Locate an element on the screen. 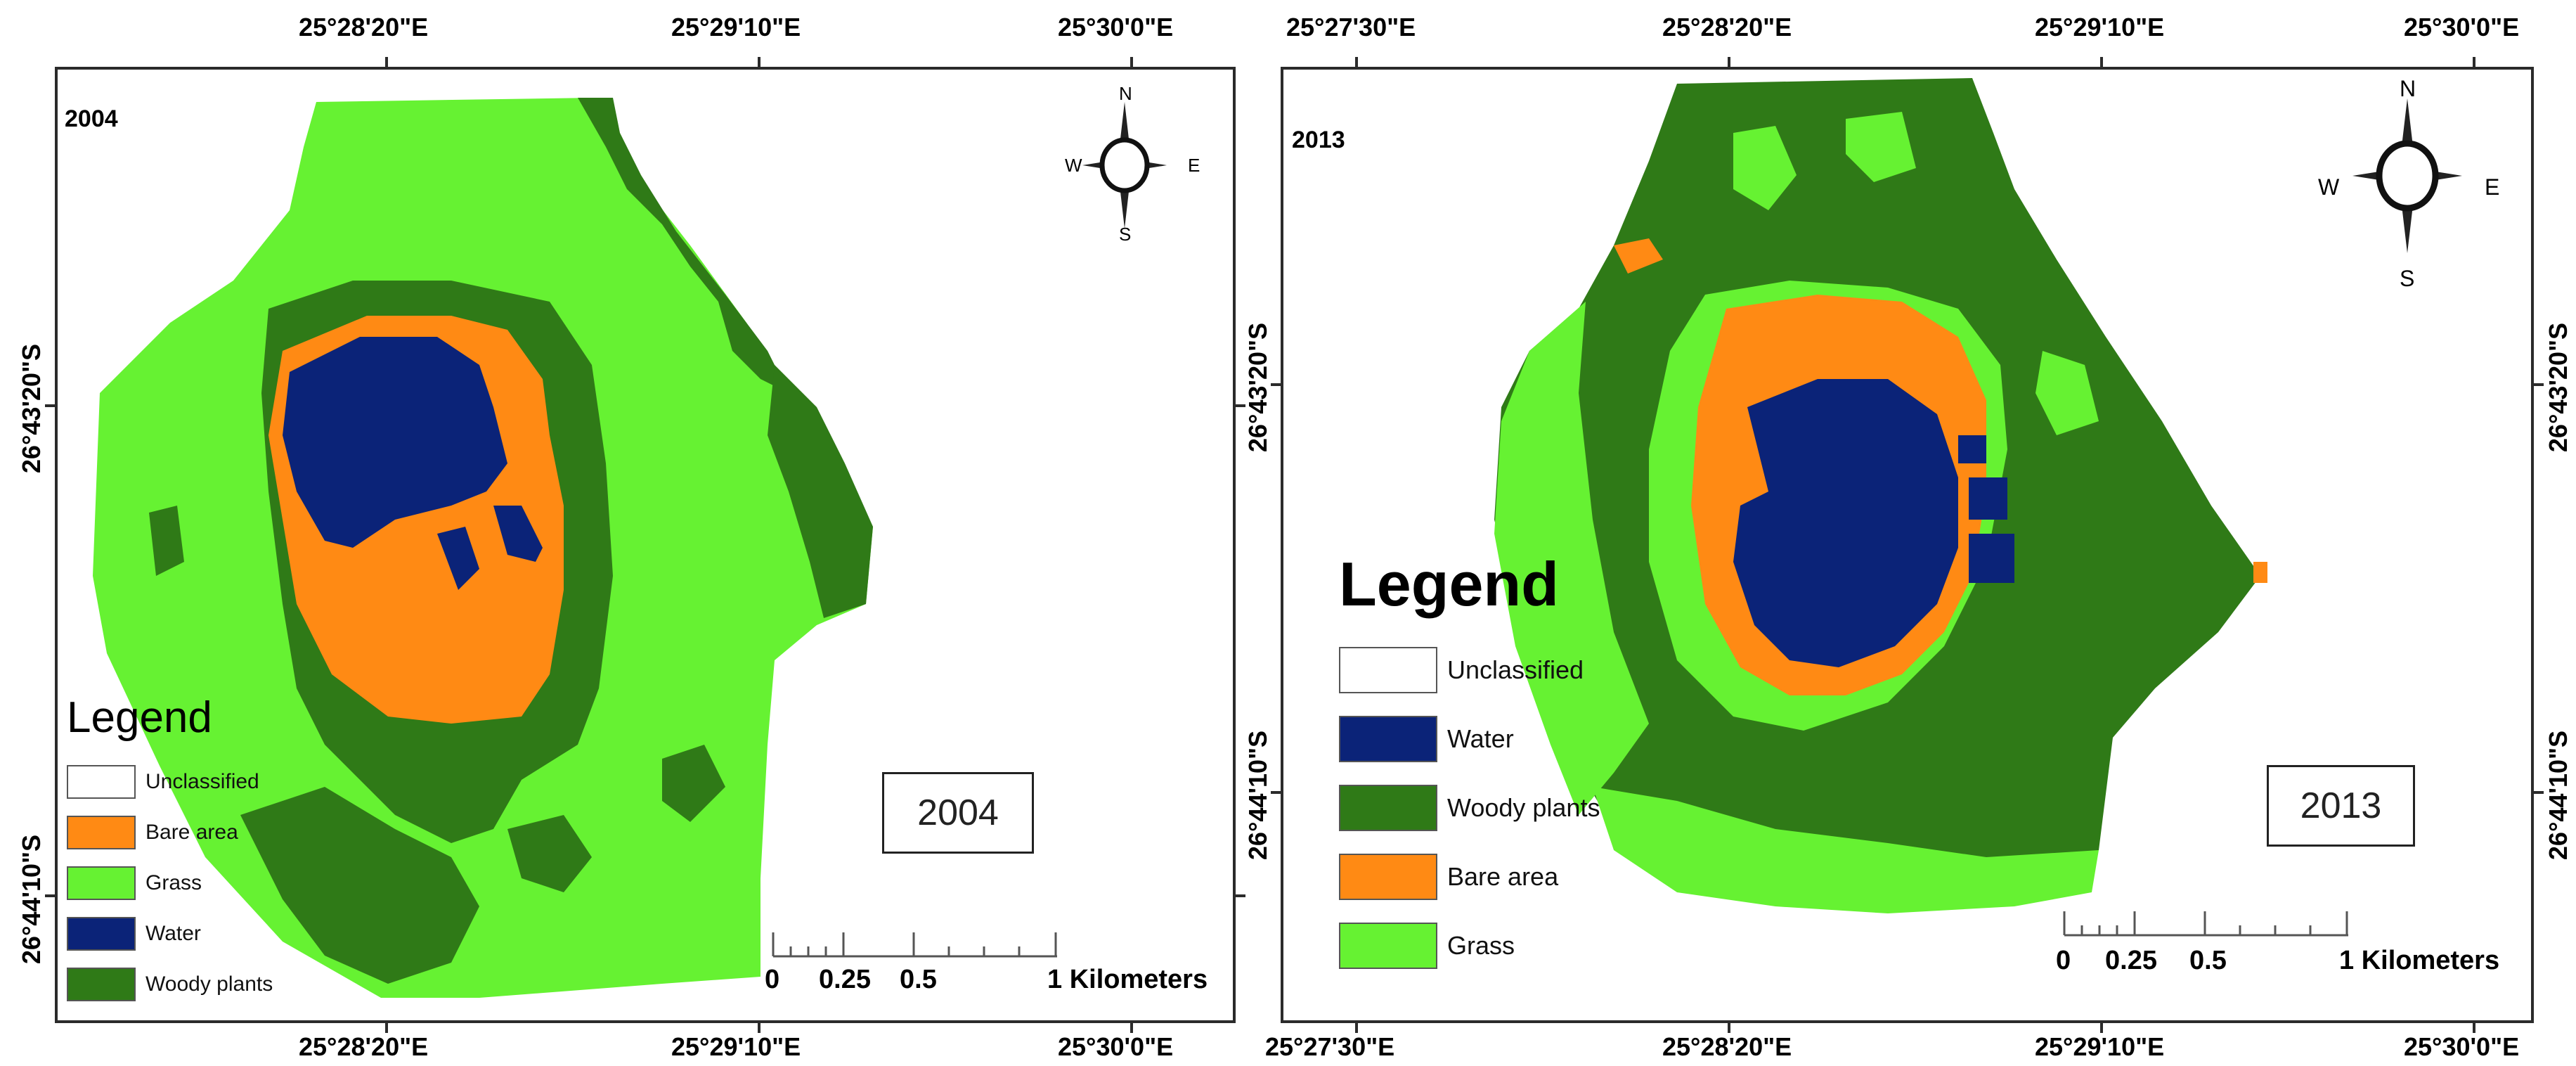 This screenshot has width=2576, height=1066. left-tick-label-2: 26°44'10"S is located at coordinates (32, 899).